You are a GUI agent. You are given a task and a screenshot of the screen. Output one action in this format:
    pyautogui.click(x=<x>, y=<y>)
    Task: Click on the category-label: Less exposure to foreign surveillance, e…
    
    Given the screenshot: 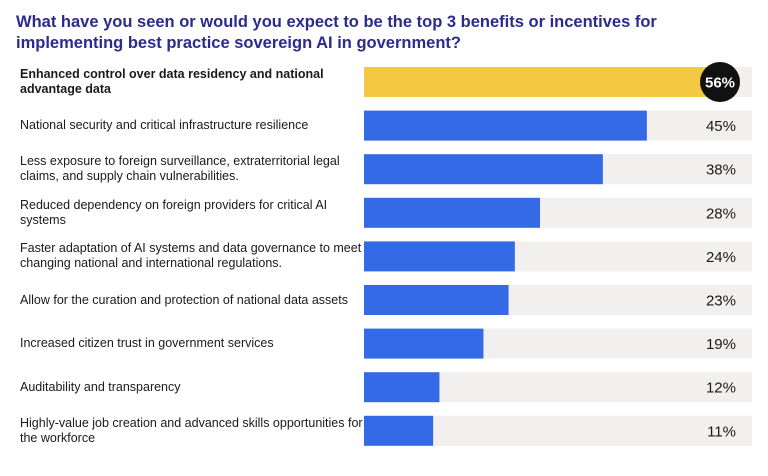 What is the action you would take?
    pyautogui.click(x=180, y=169)
    